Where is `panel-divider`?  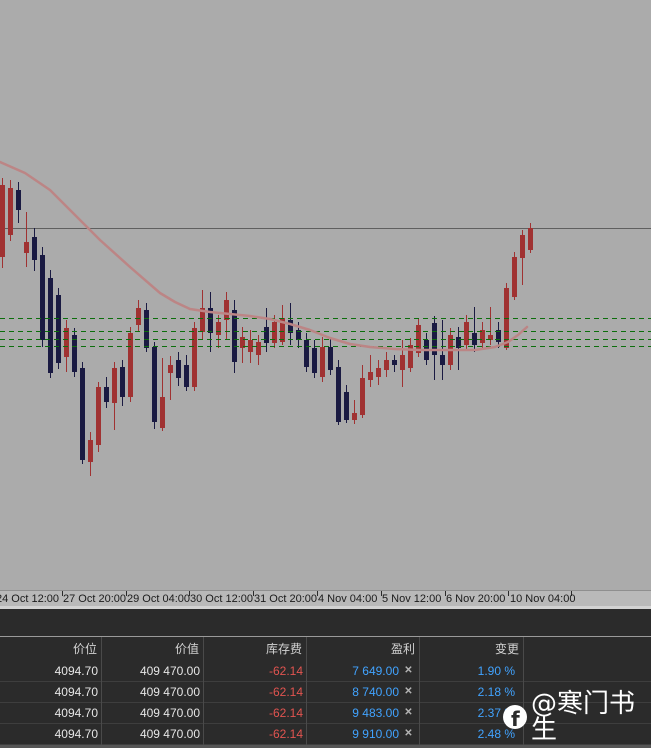 panel-divider is located at coordinates (325, 636).